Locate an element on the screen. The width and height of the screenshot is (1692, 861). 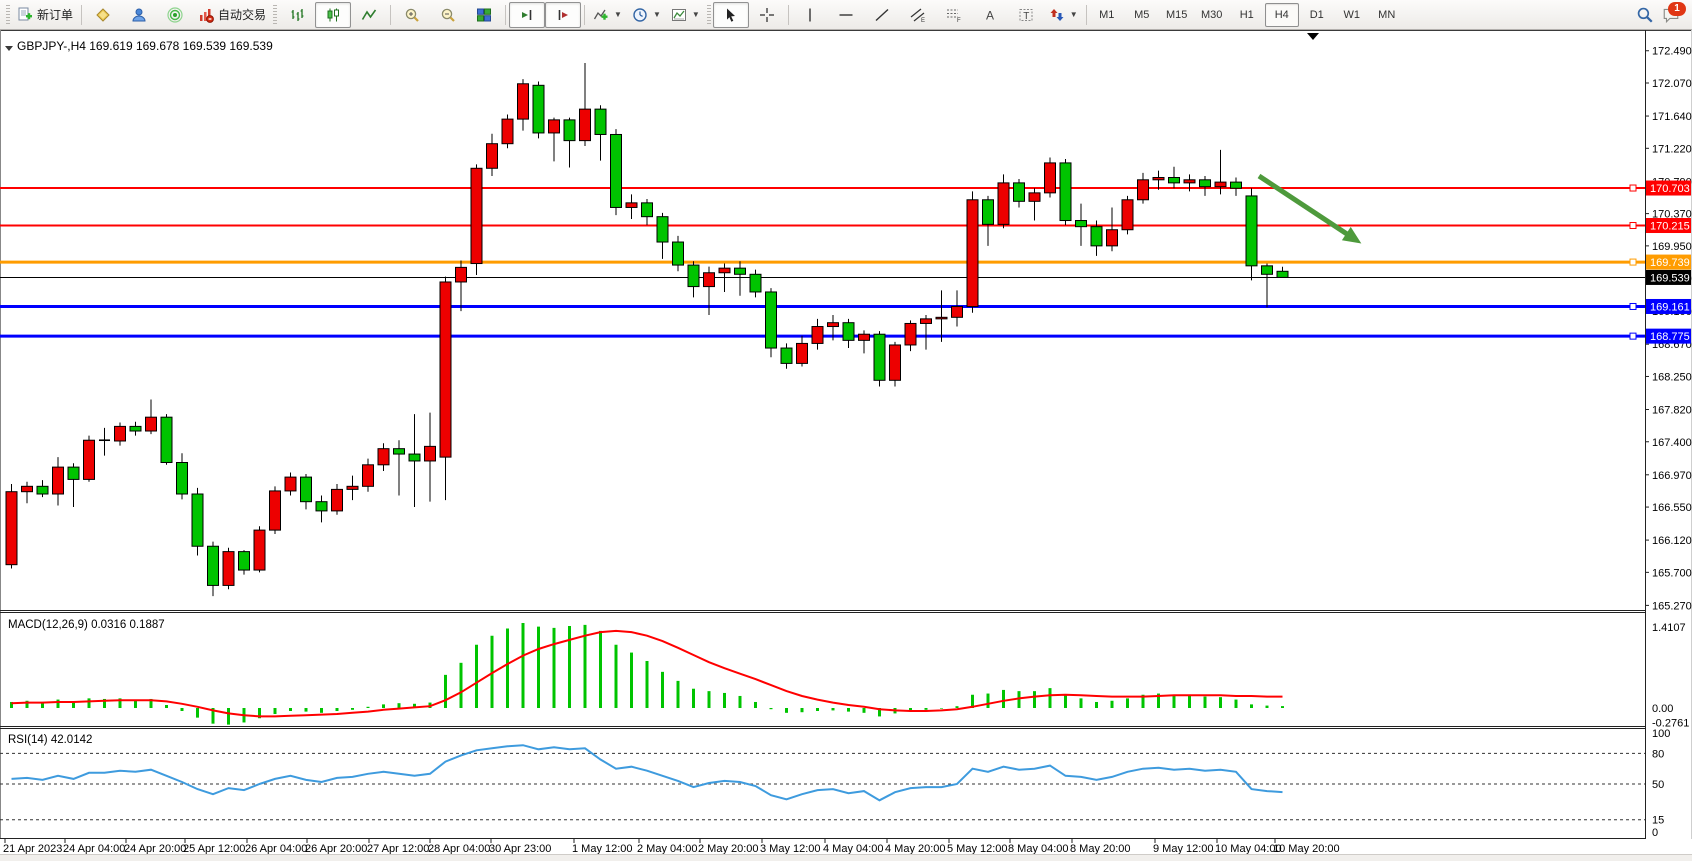
indicators-button: ▼ is located at coordinates (607, 15).